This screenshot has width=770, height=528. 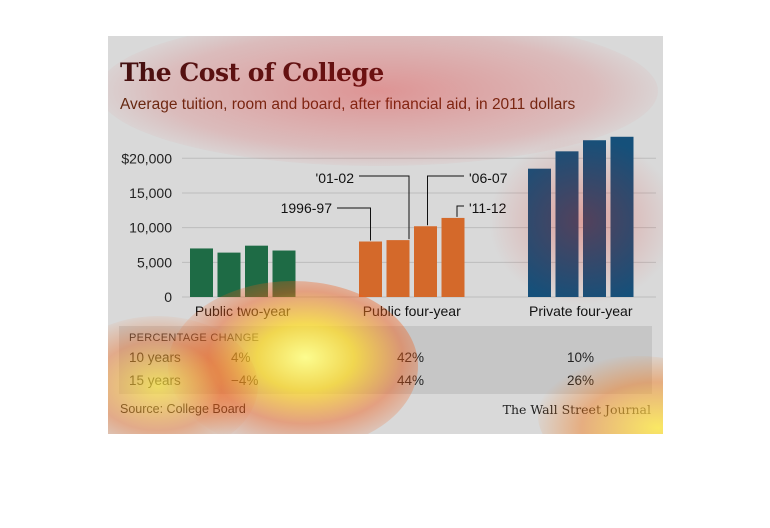 What do you see at coordinates (252, 72) in the screenshot?
I see `chart-title: The Cost of College` at bounding box center [252, 72].